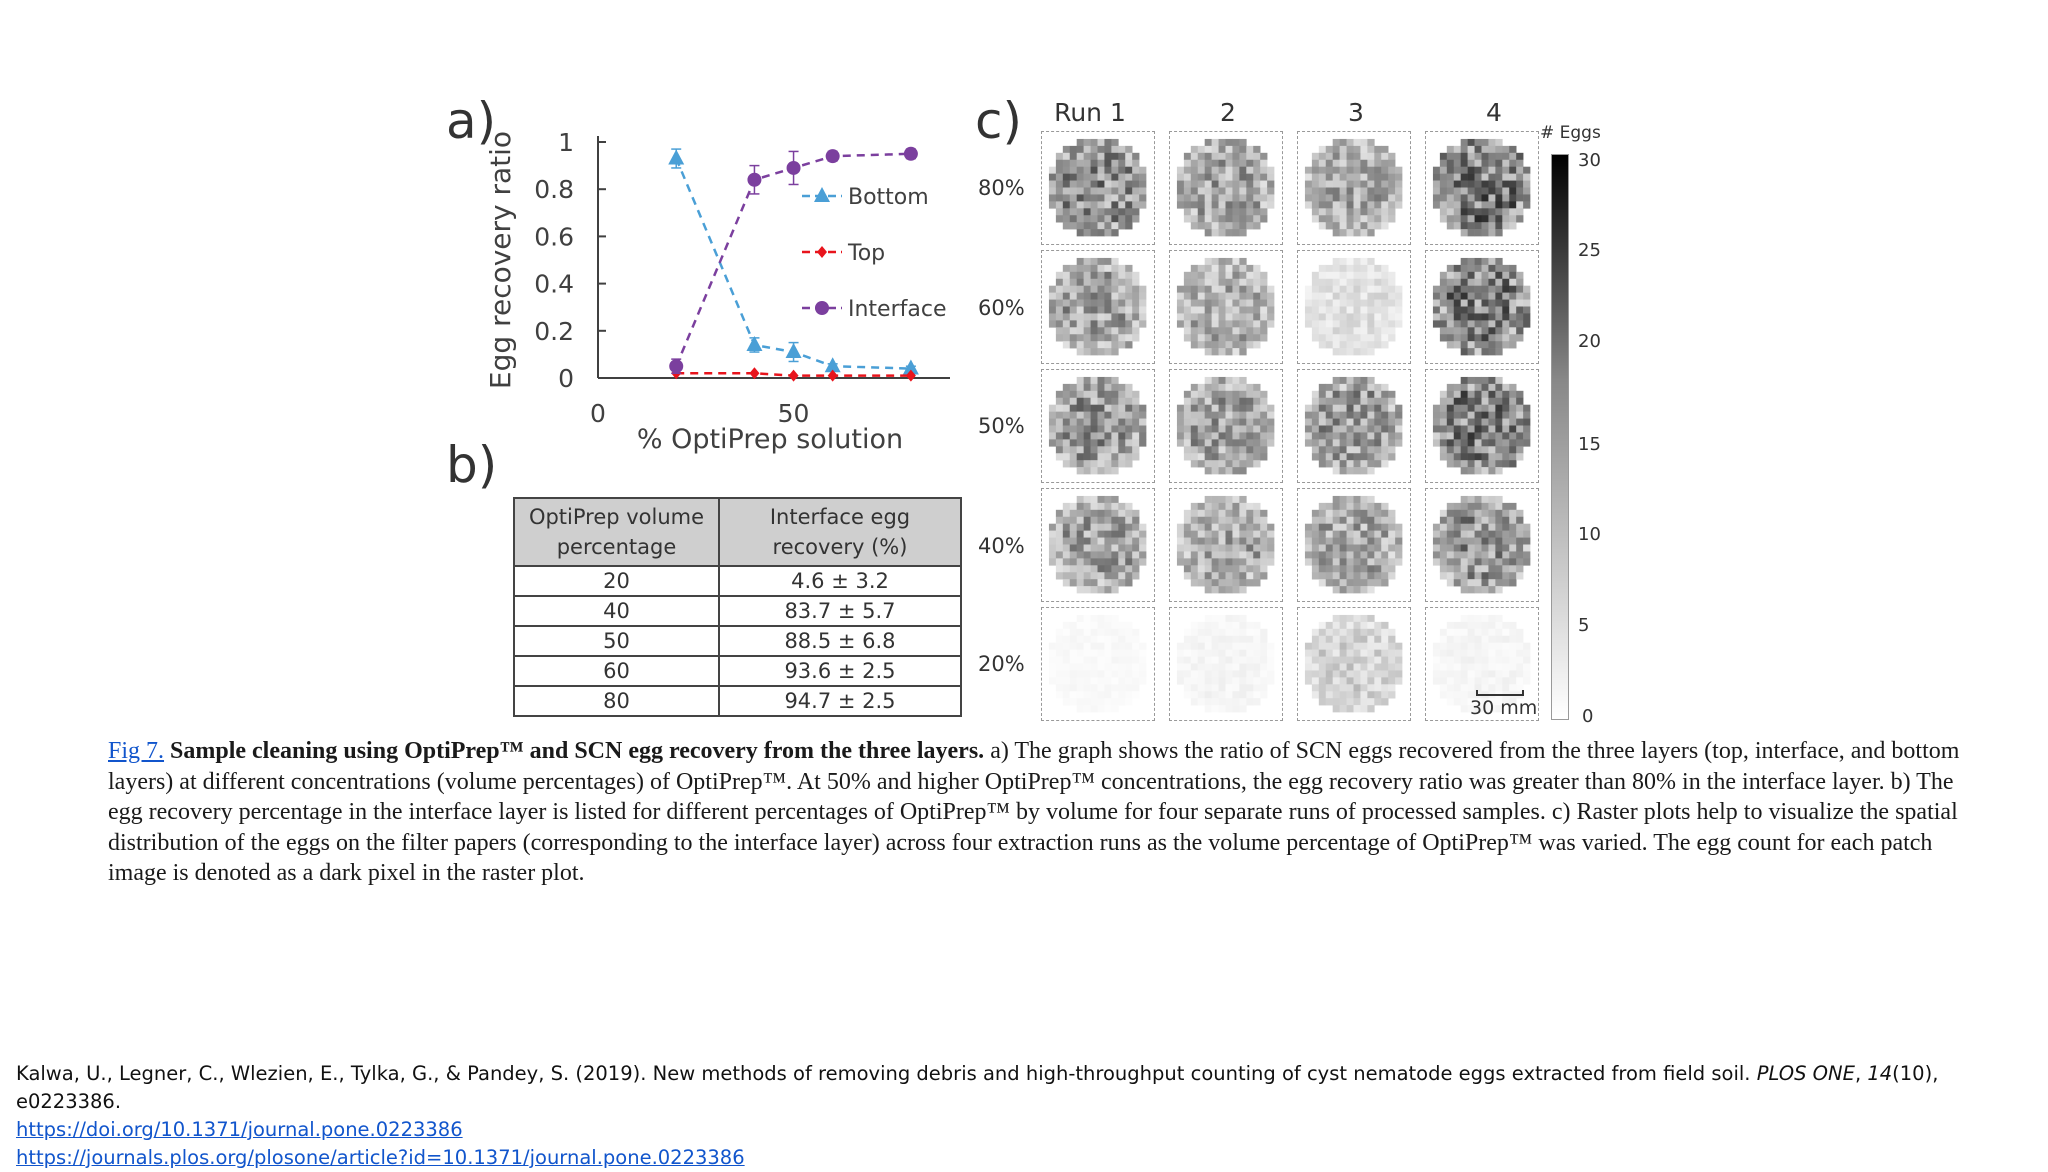 Image resolution: width=2048 pixels, height=1172 pixels. Describe the element at coordinates (616, 641) in the screenshot. I see `table-cell: 50` at that location.